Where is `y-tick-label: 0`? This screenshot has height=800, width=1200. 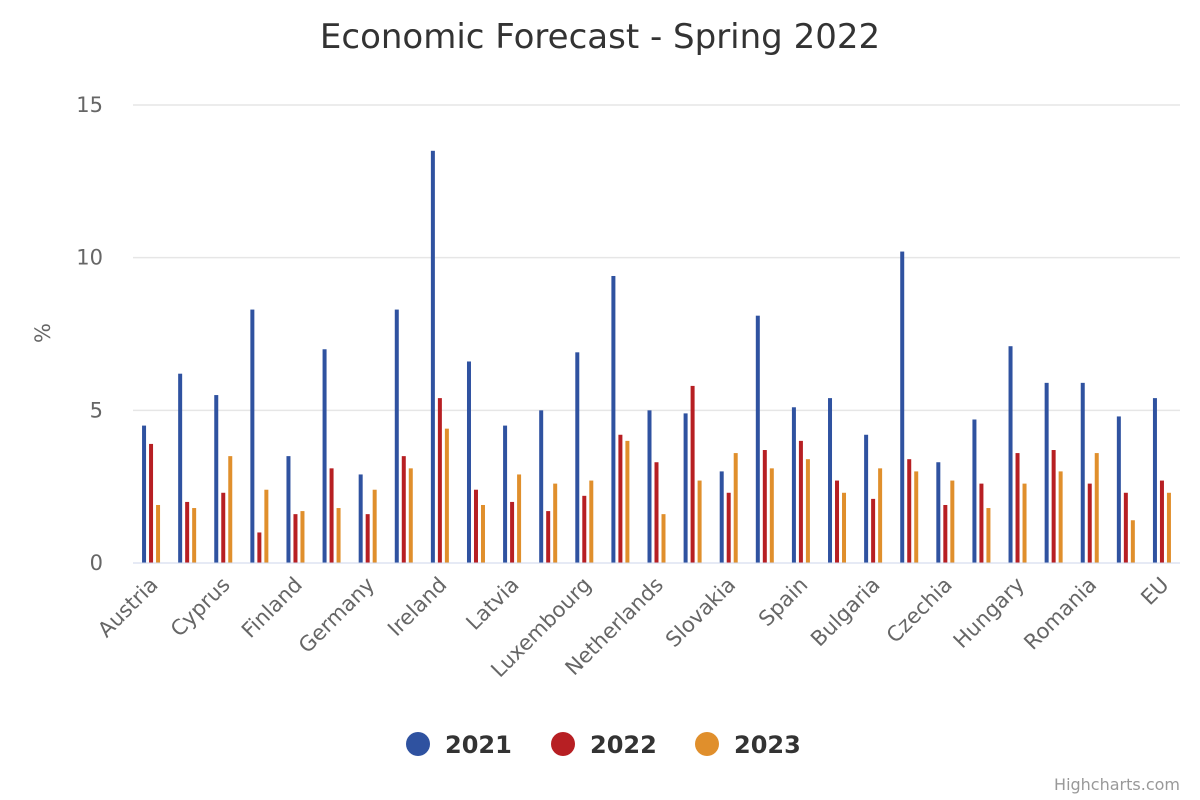 y-tick-label: 0 is located at coordinates (96, 563).